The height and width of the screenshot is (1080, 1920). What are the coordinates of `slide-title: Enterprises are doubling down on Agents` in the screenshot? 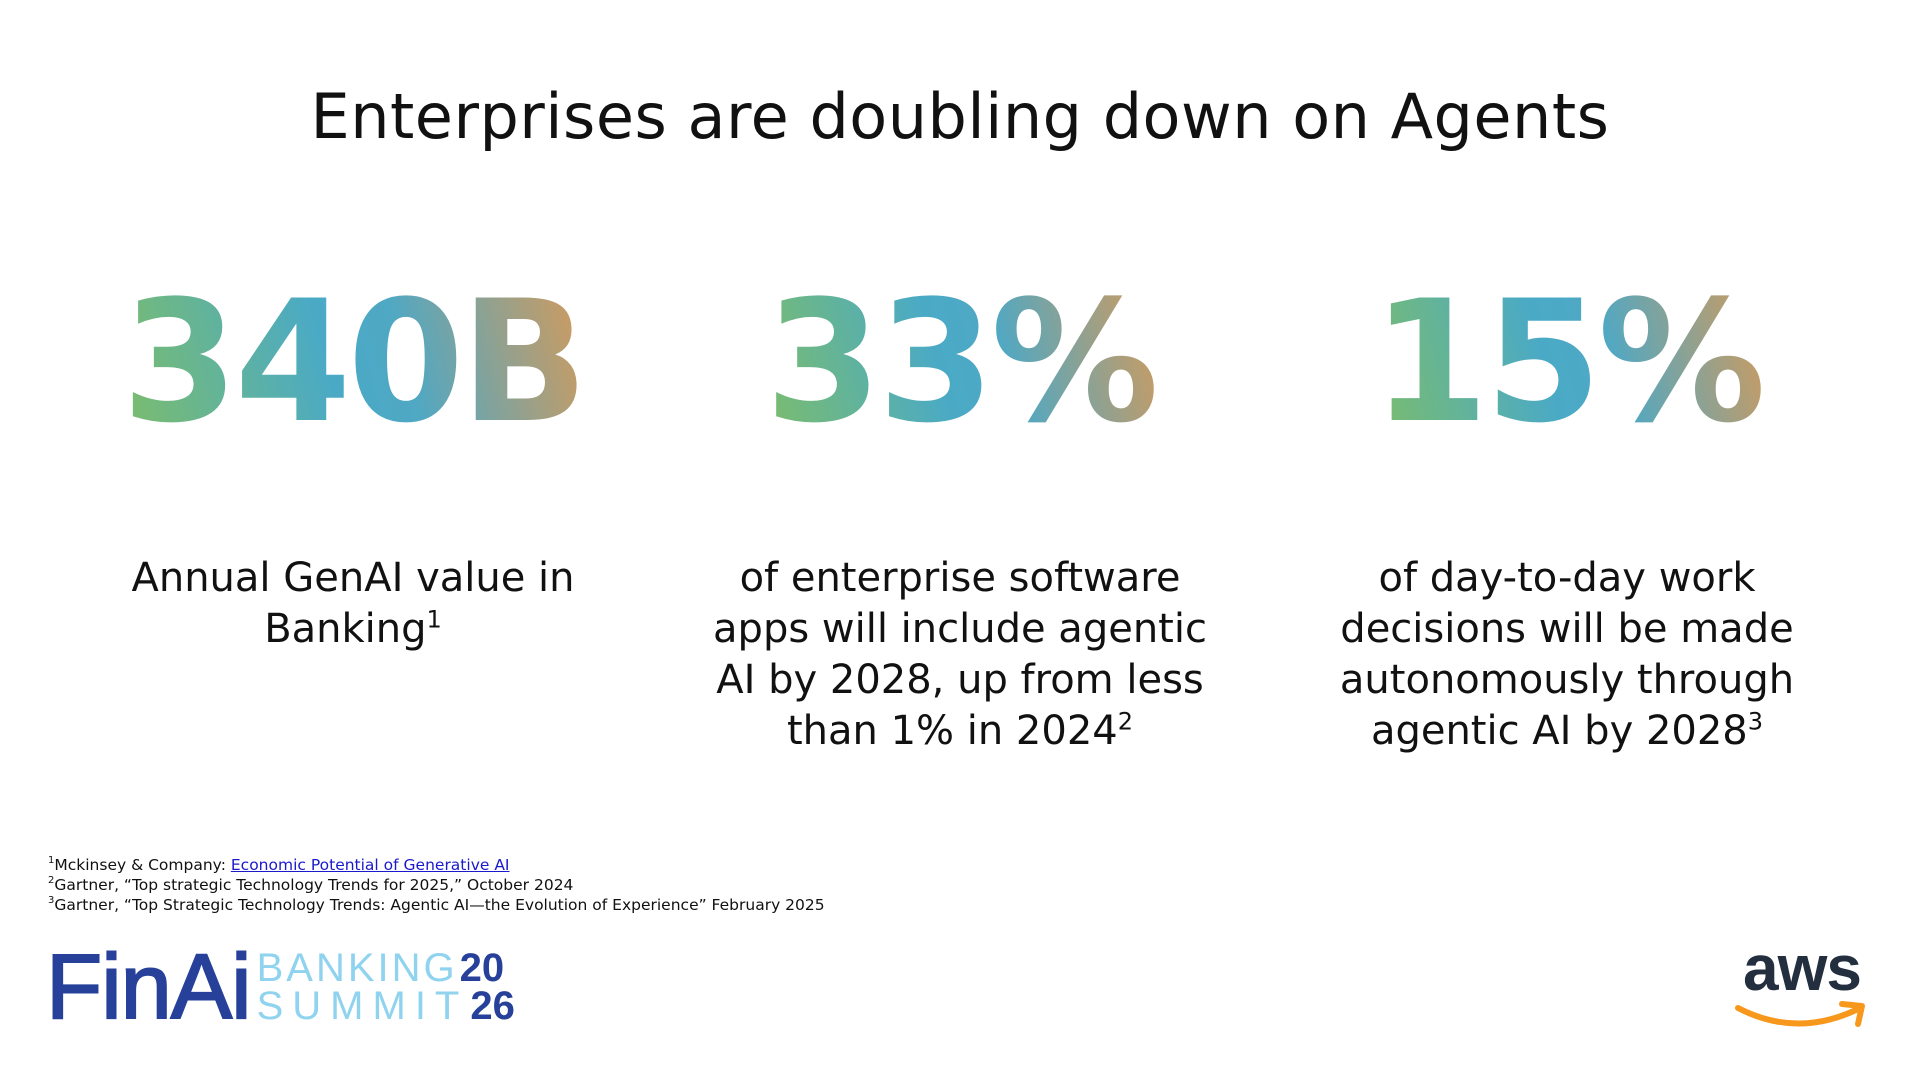 It's located at (960, 116).